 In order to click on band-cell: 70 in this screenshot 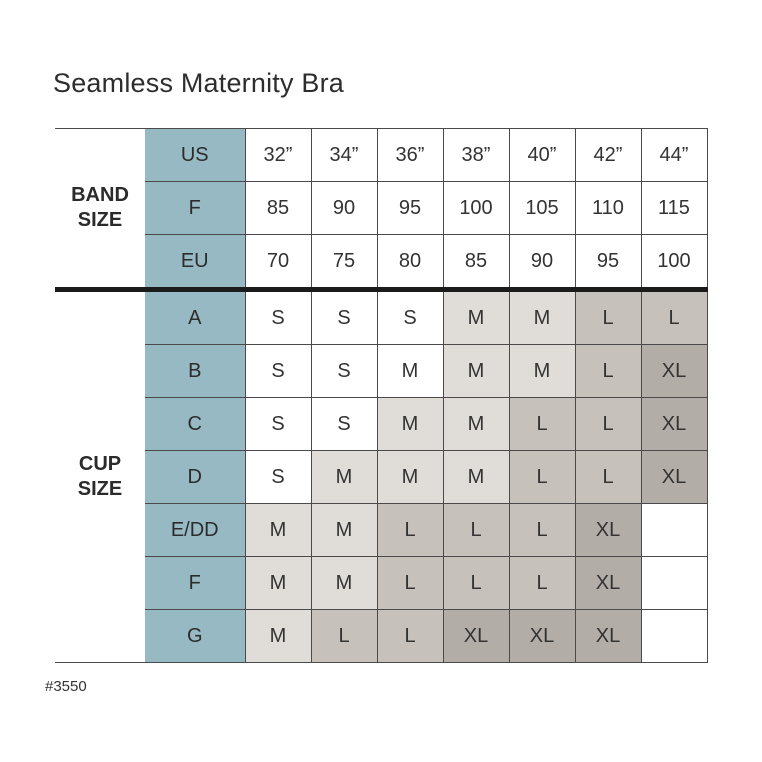, I will do `click(278, 263)`.